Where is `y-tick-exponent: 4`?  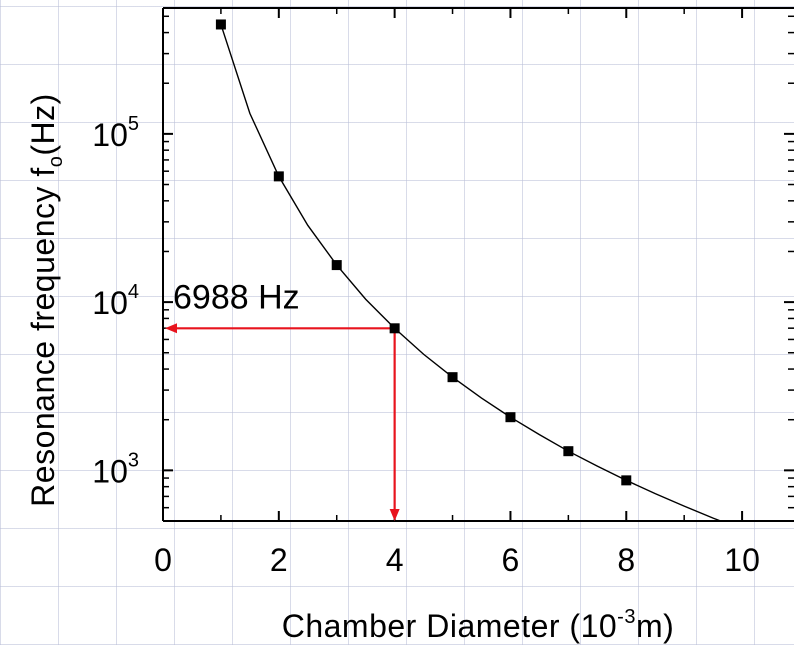 y-tick-exponent: 4 is located at coordinates (133, 292).